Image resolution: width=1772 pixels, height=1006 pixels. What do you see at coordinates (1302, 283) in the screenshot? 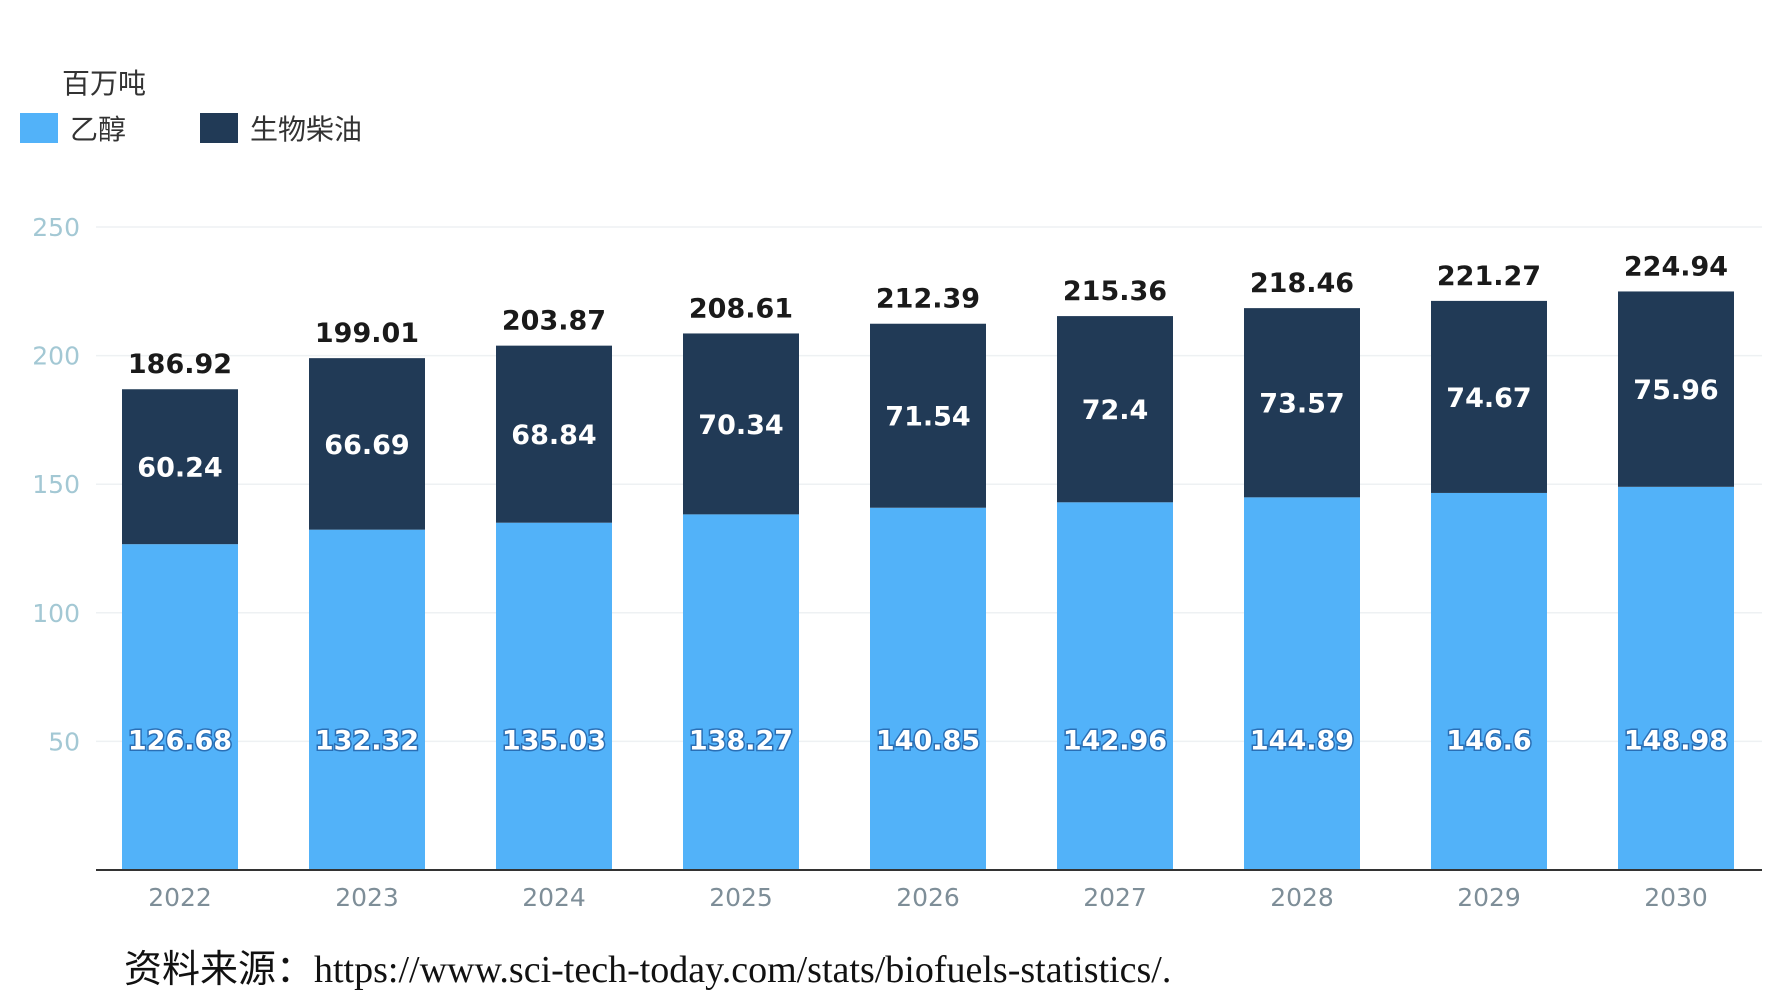
I see `total-label-2028: 218.46` at bounding box center [1302, 283].